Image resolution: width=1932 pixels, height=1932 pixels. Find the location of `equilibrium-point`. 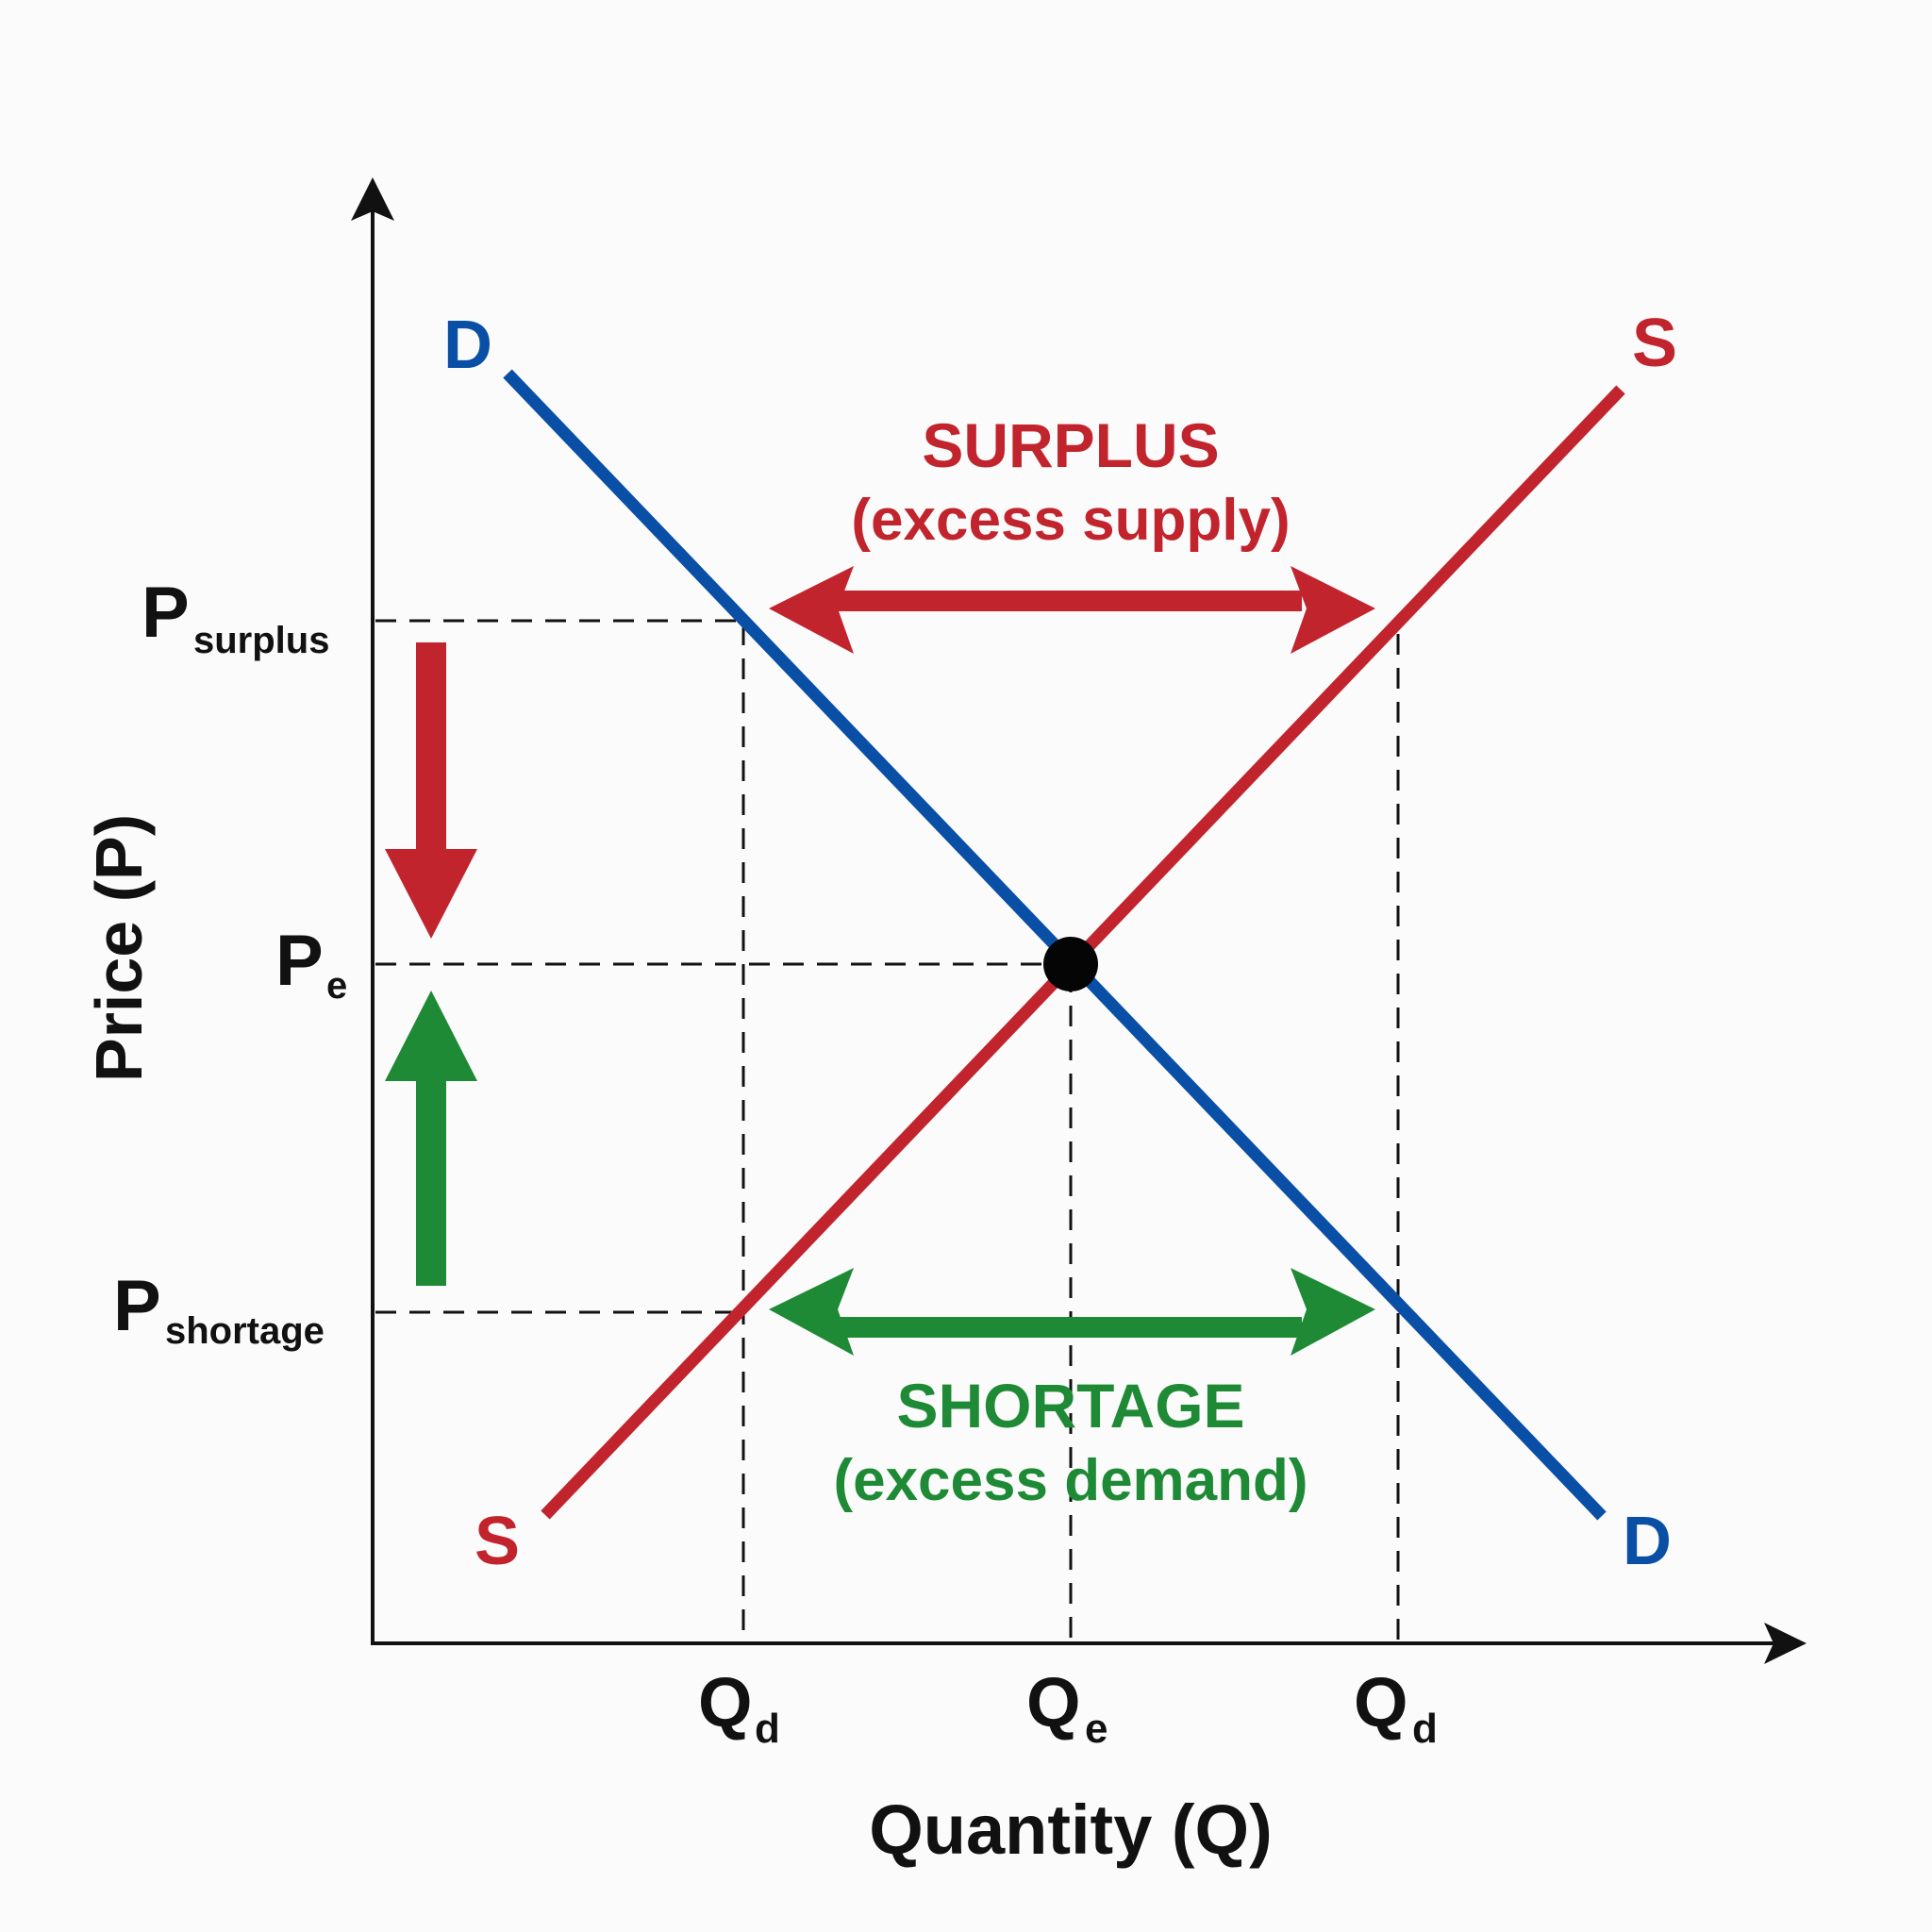

equilibrium-point is located at coordinates (1070, 964).